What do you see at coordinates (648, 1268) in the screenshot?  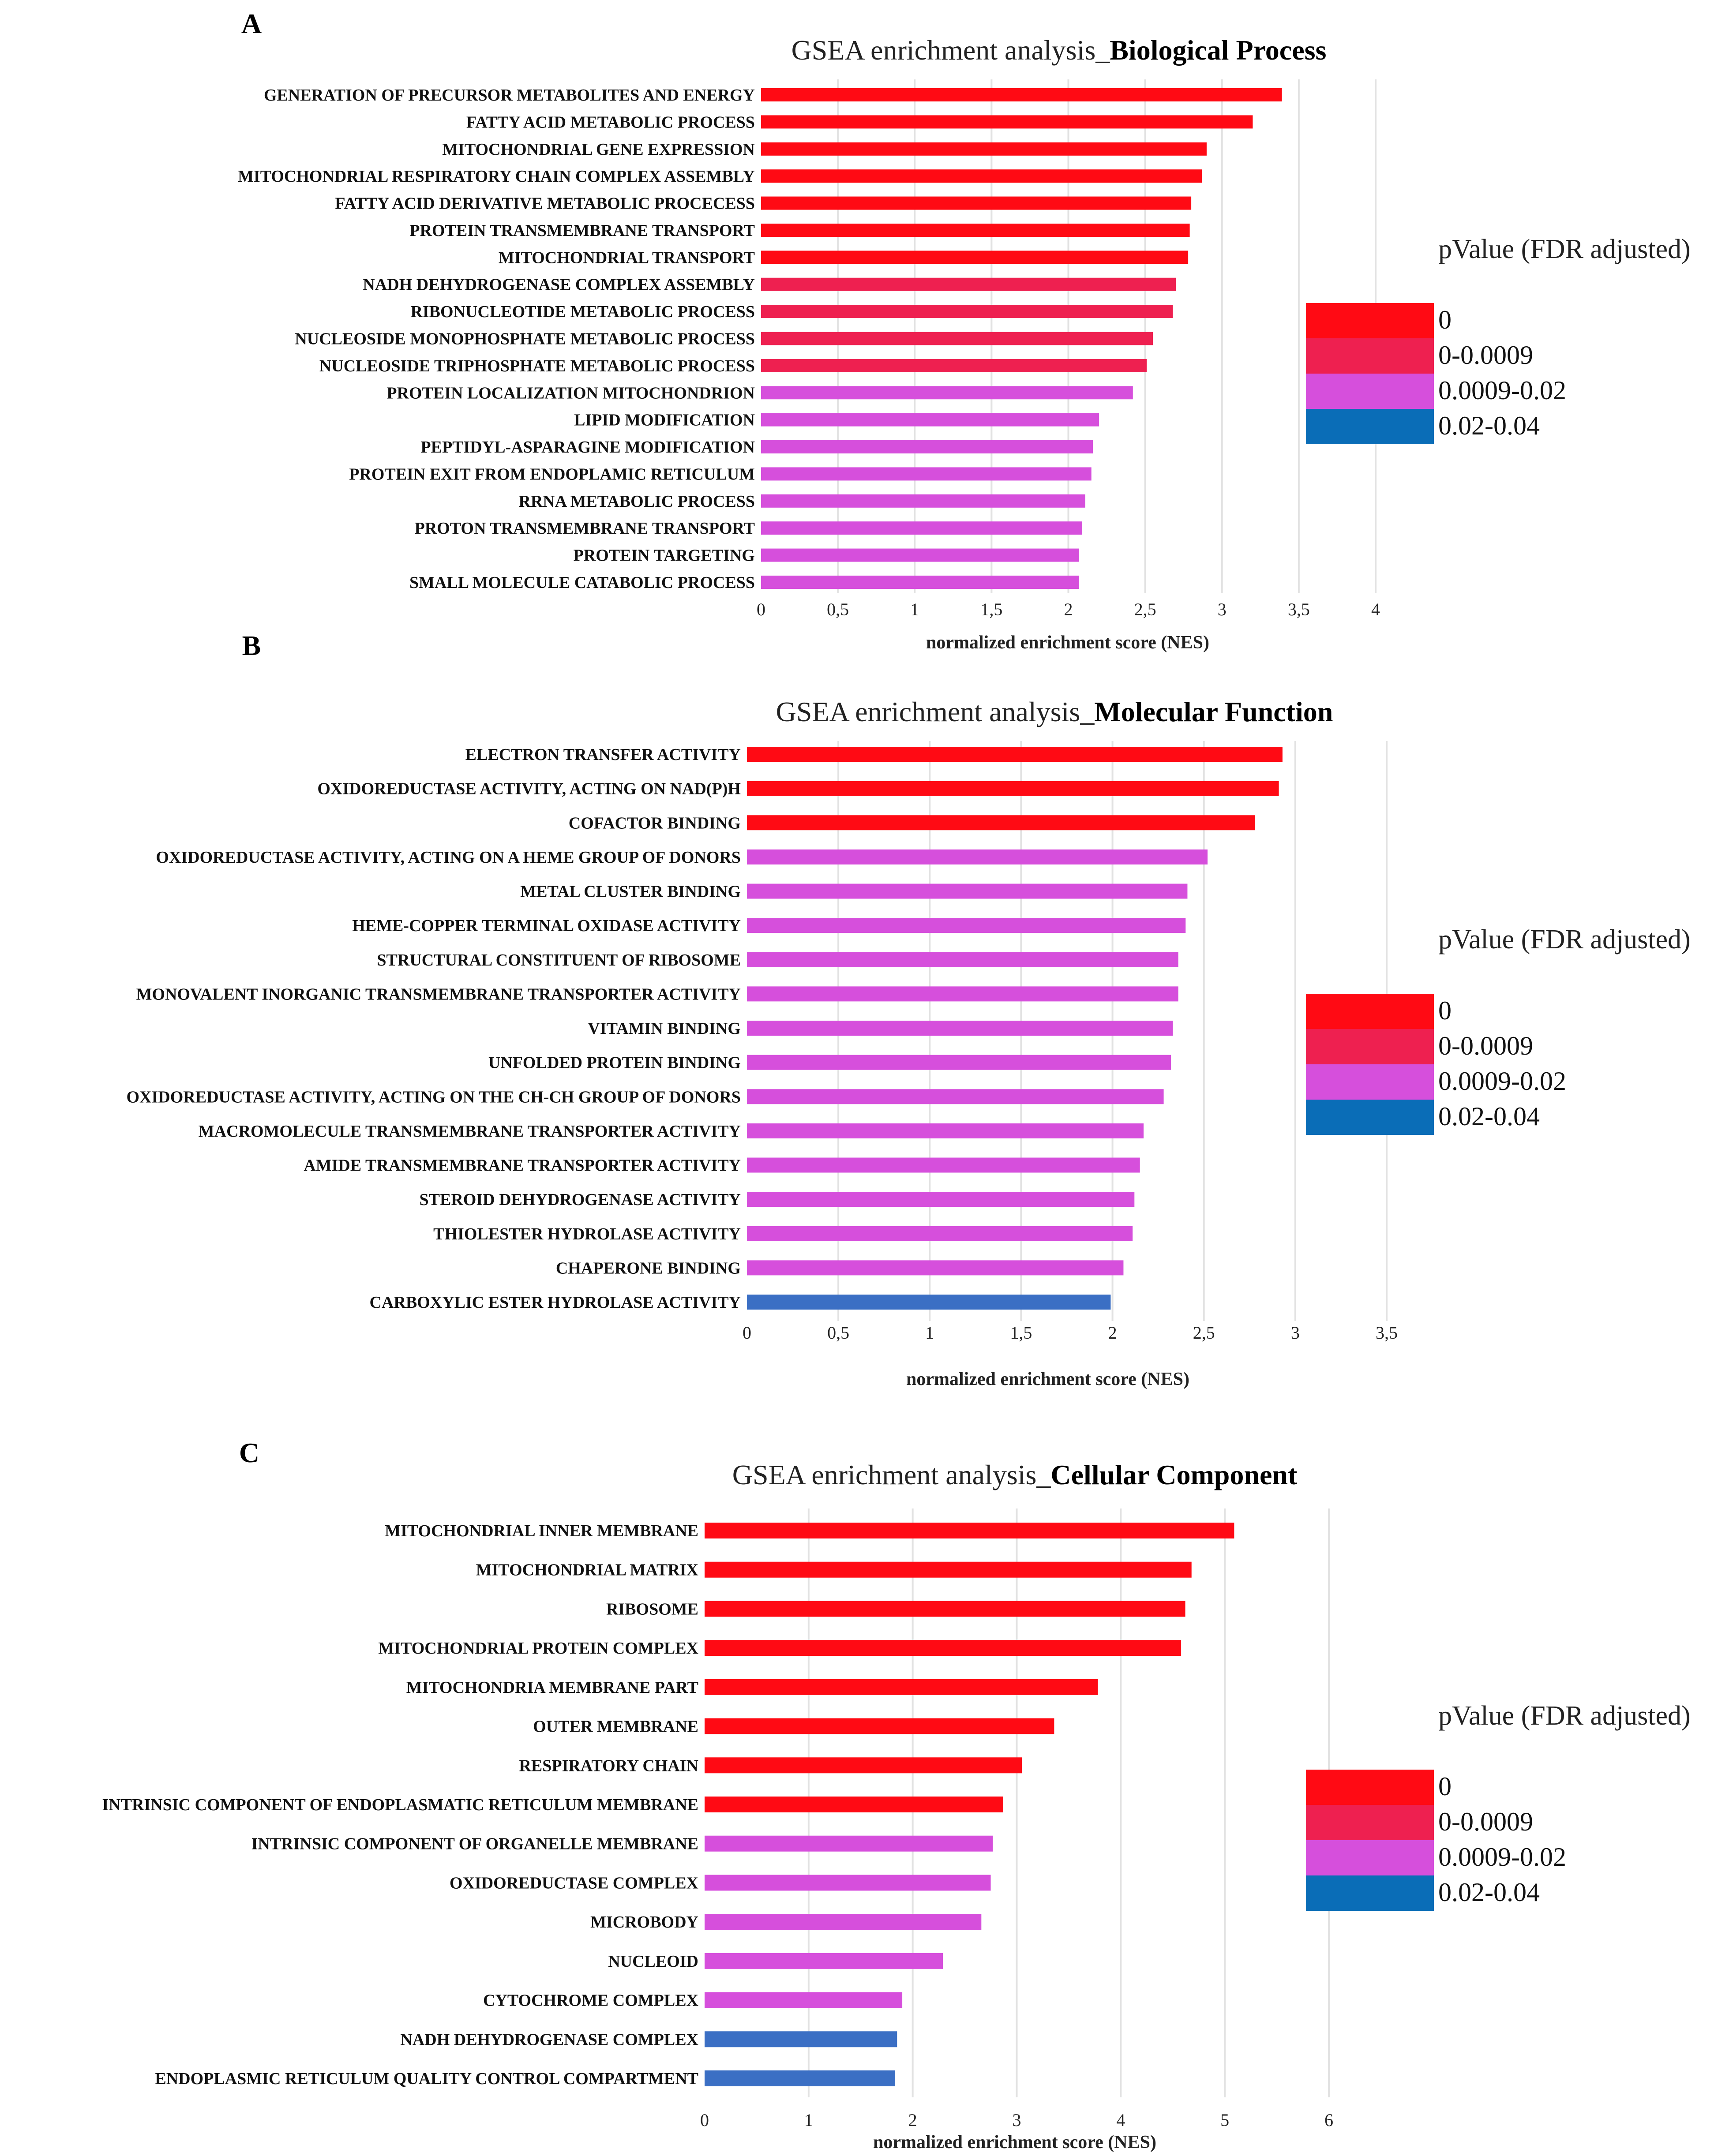 I see `category-label: CHAPERONE BINDING` at bounding box center [648, 1268].